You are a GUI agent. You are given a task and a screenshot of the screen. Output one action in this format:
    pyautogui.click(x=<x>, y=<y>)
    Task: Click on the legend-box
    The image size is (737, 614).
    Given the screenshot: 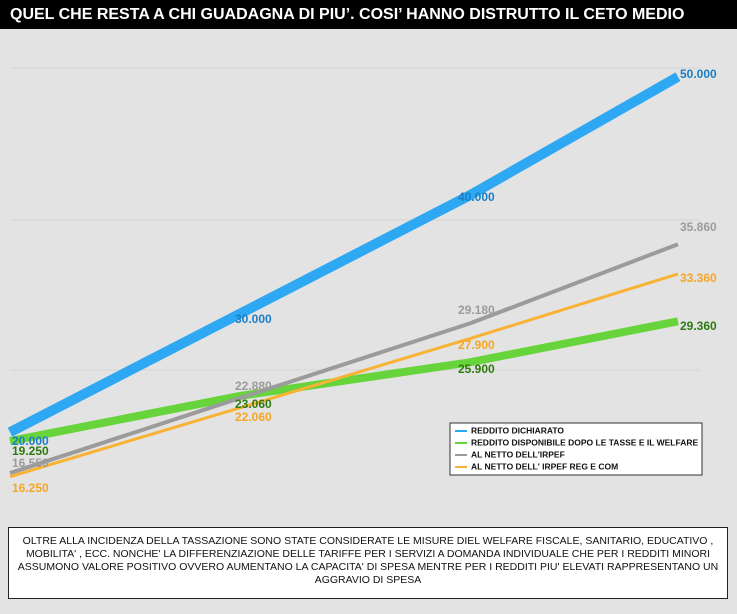 What is the action you would take?
    pyautogui.click(x=576, y=449)
    